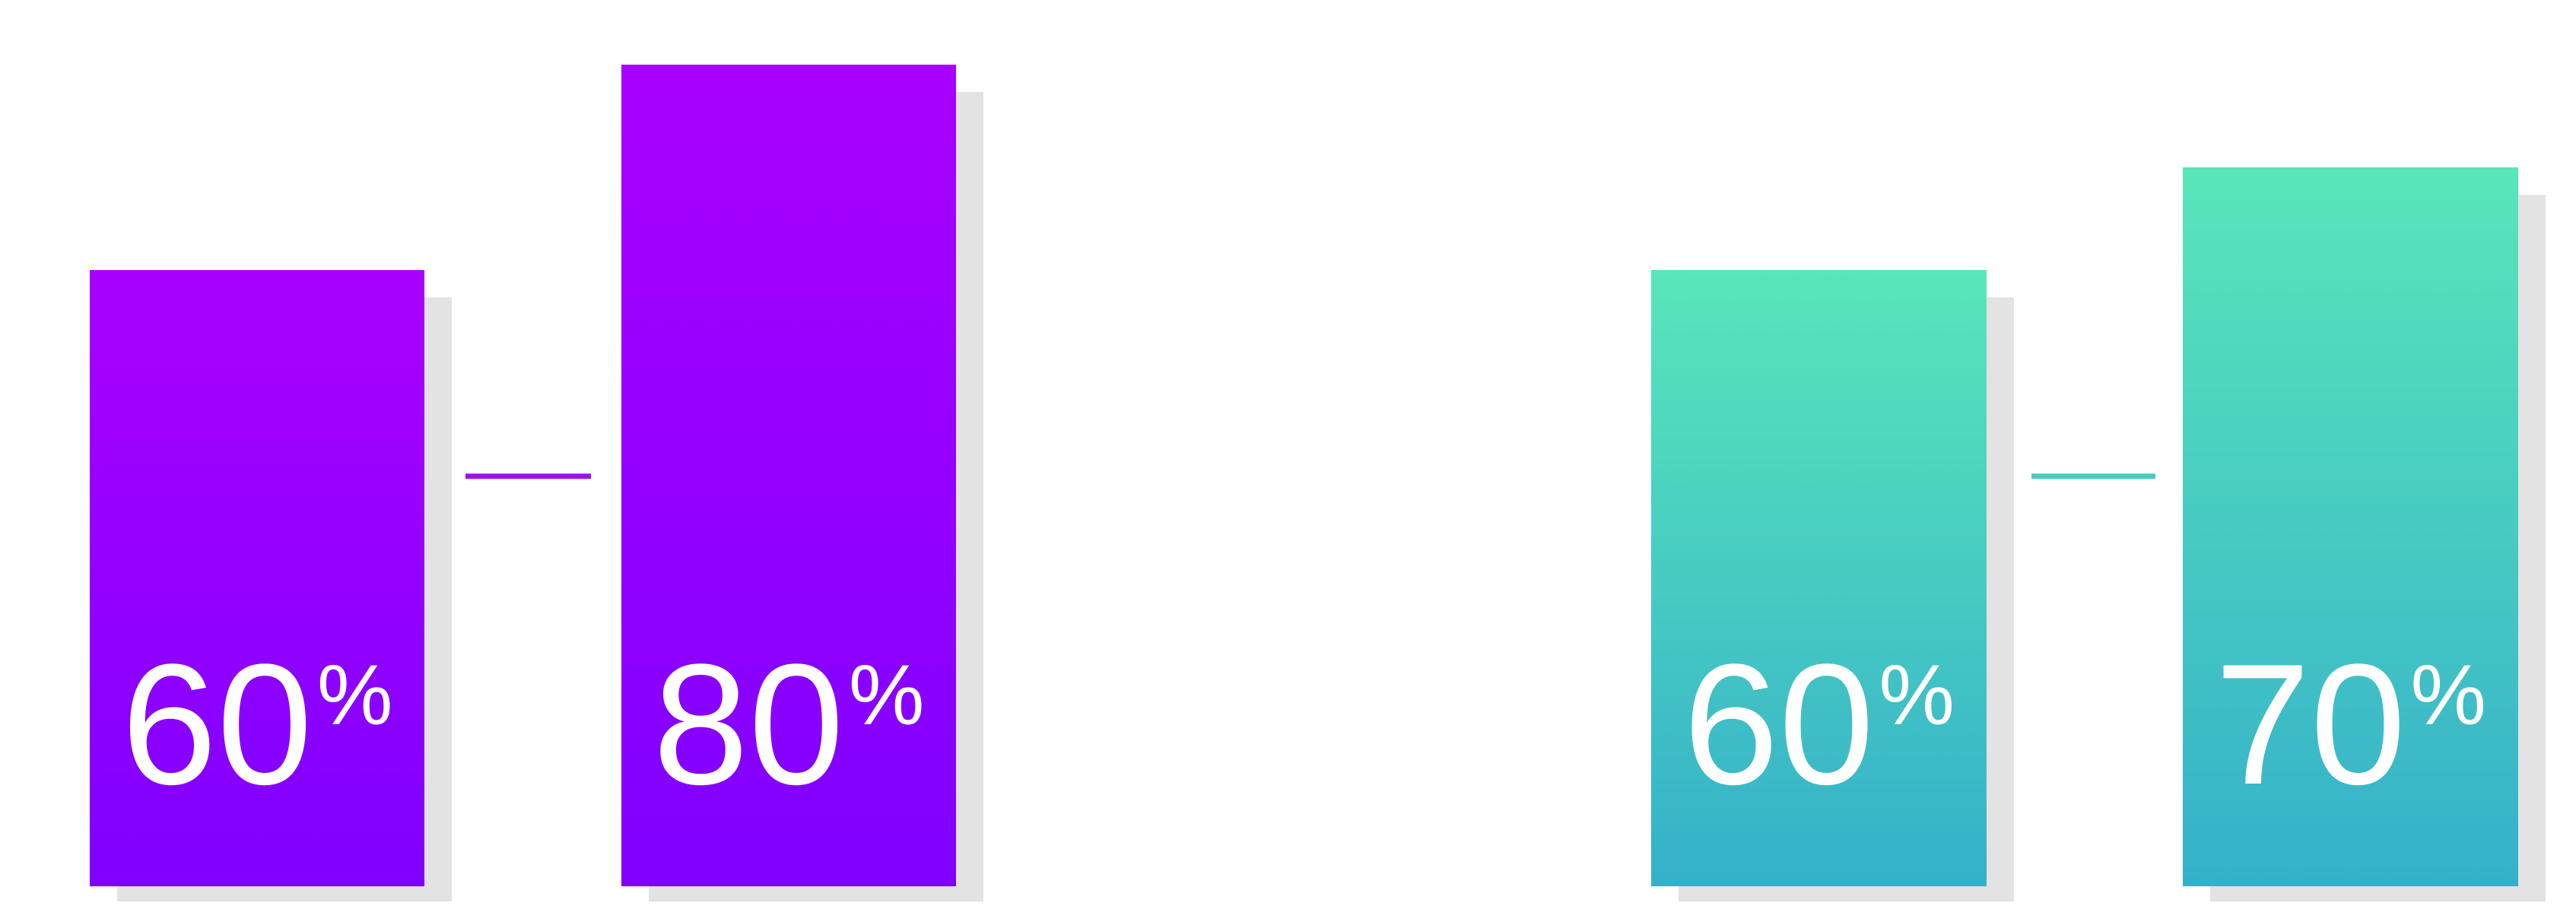 This screenshot has width=2576, height=919. Describe the element at coordinates (748, 724) in the screenshot. I see `bar-value-number: 80` at that location.